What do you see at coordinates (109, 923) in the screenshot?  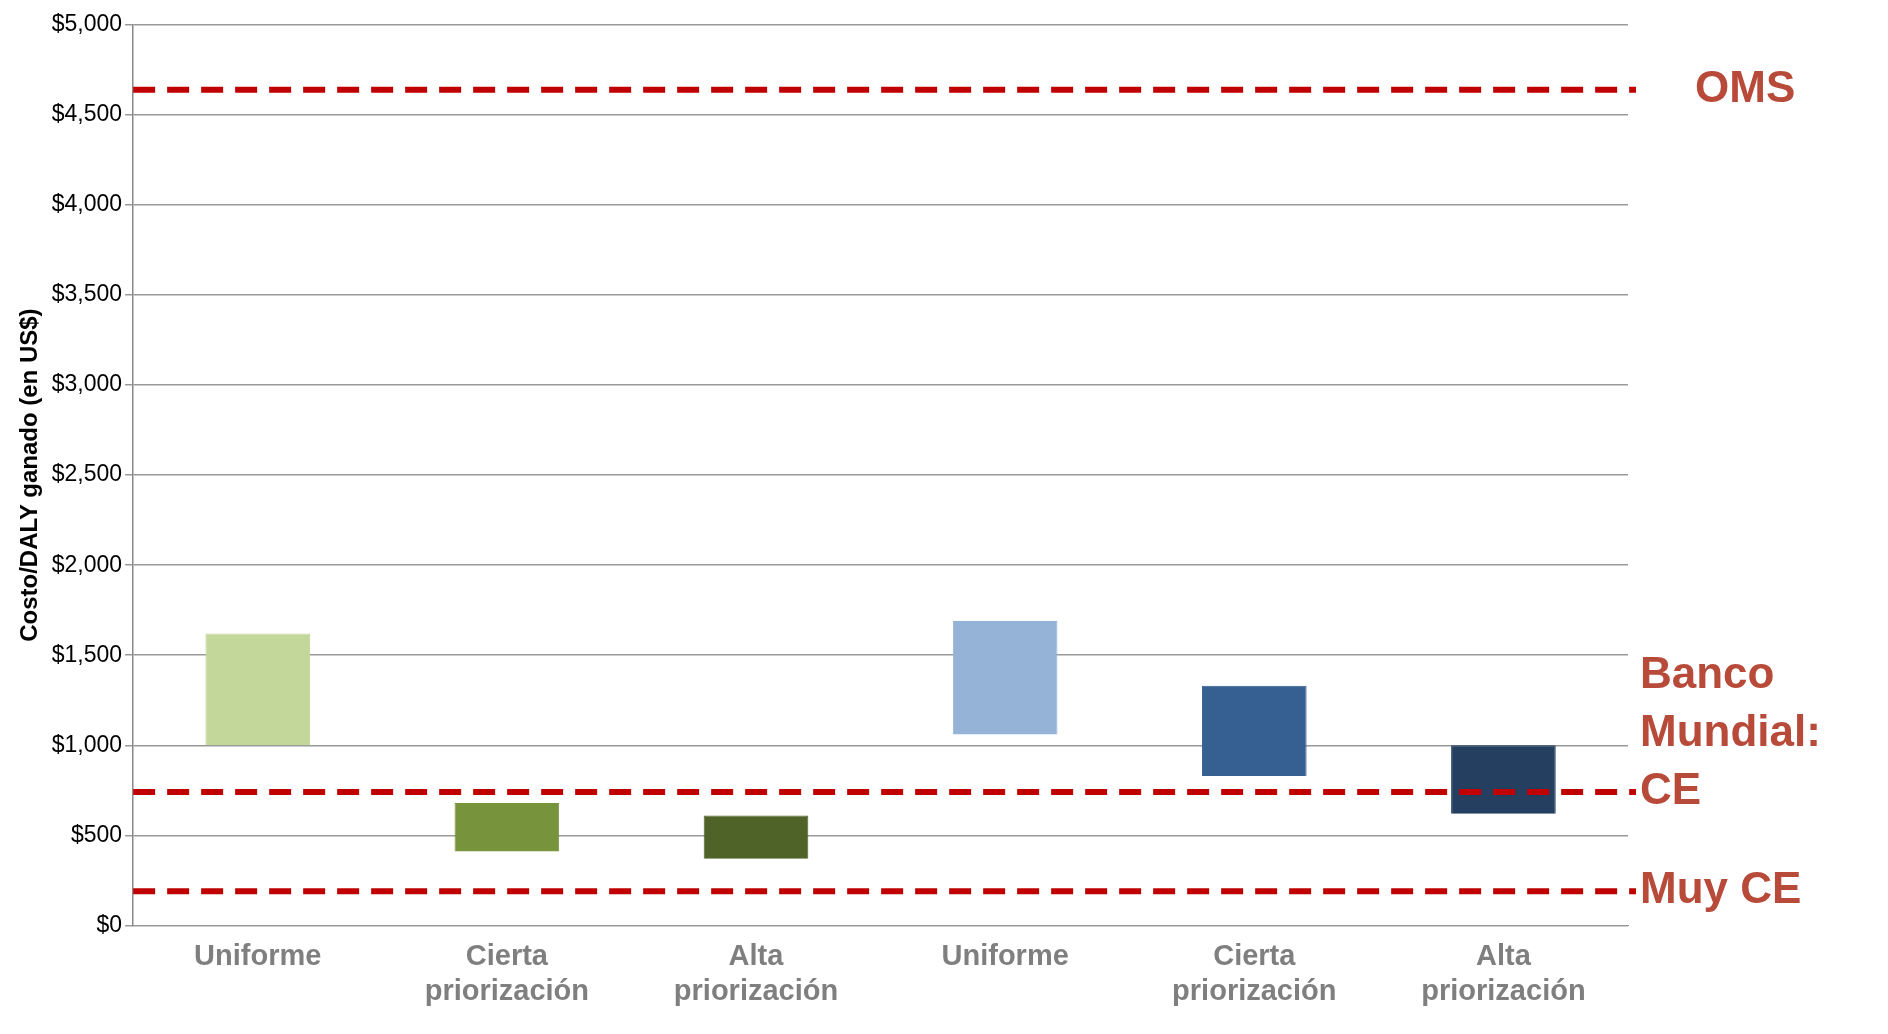 I see `y-tick-label: $0` at bounding box center [109, 923].